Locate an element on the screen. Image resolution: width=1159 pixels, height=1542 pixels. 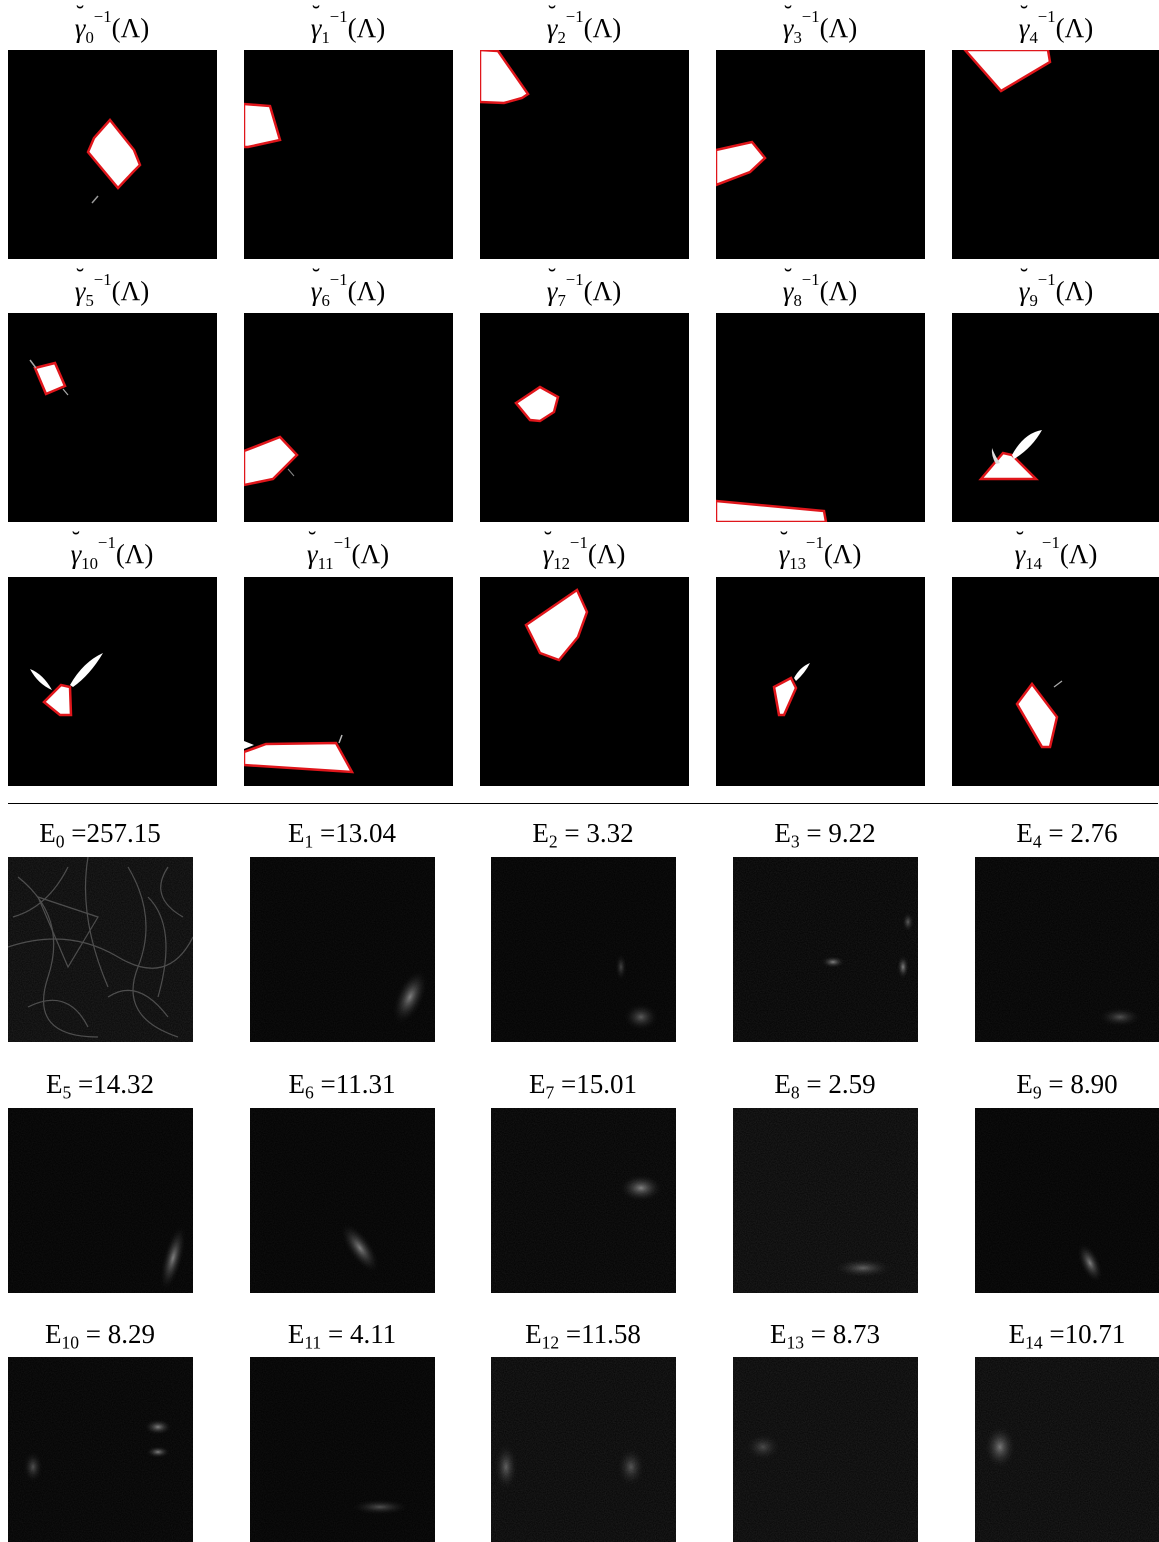
mask-title: γ14−1(Λ) is located at coordinates (1047, 548).